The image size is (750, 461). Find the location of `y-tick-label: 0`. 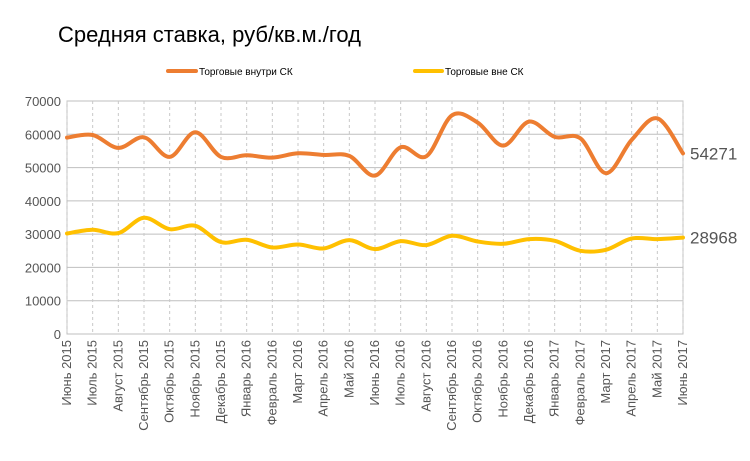

y-tick-label: 0 is located at coordinates (57, 334).